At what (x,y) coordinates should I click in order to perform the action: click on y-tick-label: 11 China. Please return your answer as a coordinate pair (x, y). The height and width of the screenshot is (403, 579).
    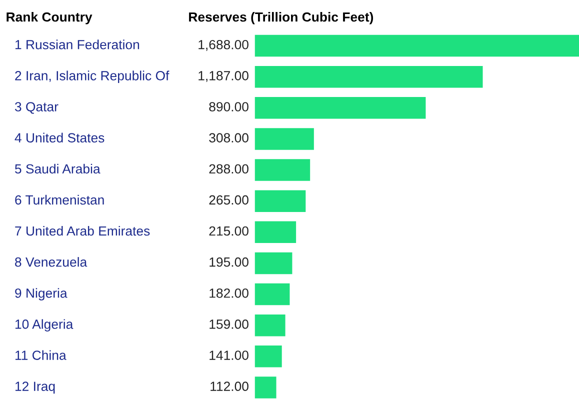
    Looking at the image, I should click on (40, 355).